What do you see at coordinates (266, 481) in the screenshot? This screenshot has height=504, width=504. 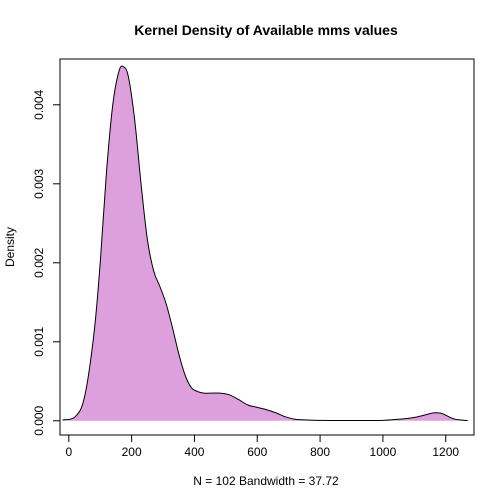 I see `x-axis-label: N = 102 Bandwidth = 37.72` at bounding box center [266, 481].